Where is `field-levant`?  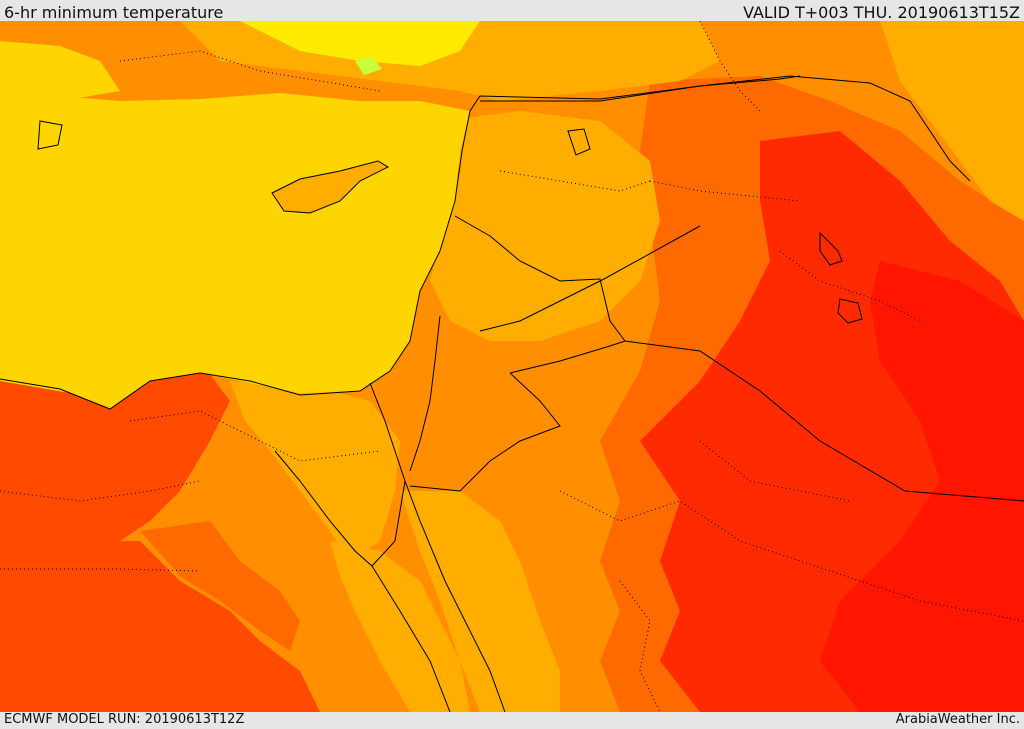 field-levant is located at coordinates (545, 226).